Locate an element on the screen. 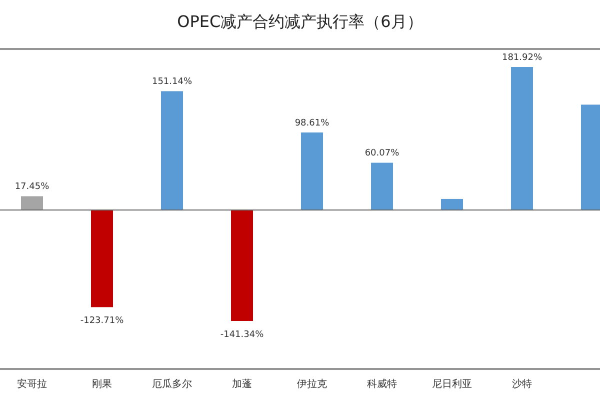  data-label: 181.92% is located at coordinates (522, 58).